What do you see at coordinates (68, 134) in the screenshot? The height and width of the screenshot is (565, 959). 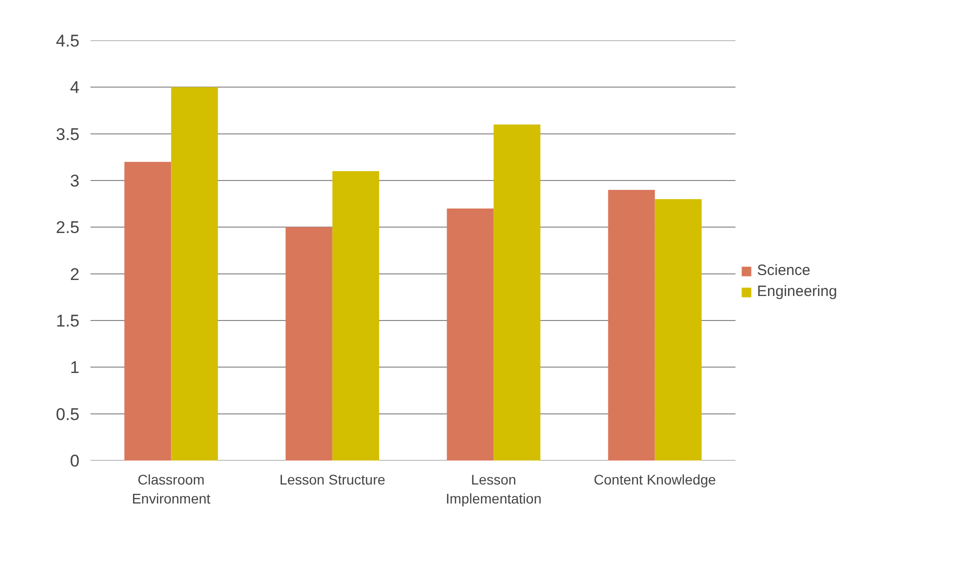 I see `y-tick-label: 3.5` at bounding box center [68, 134].